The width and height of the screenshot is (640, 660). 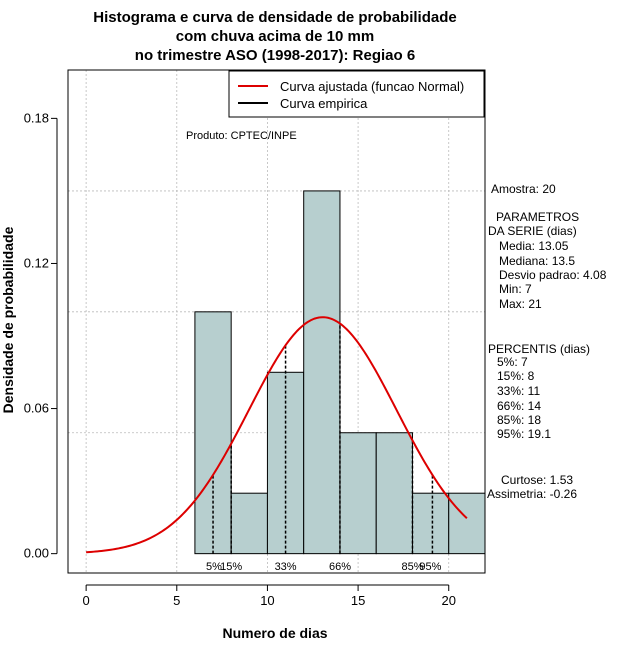 What do you see at coordinates (231, 567) in the screenshot?
I see `percentile-label-1: 15%` at bounding box center [231, 567].